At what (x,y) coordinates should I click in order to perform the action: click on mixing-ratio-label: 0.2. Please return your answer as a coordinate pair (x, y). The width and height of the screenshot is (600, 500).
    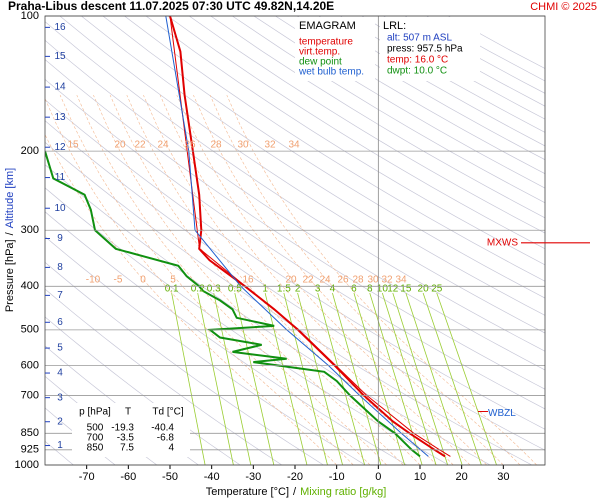
    Looking at the image, I should click on (198, 289).